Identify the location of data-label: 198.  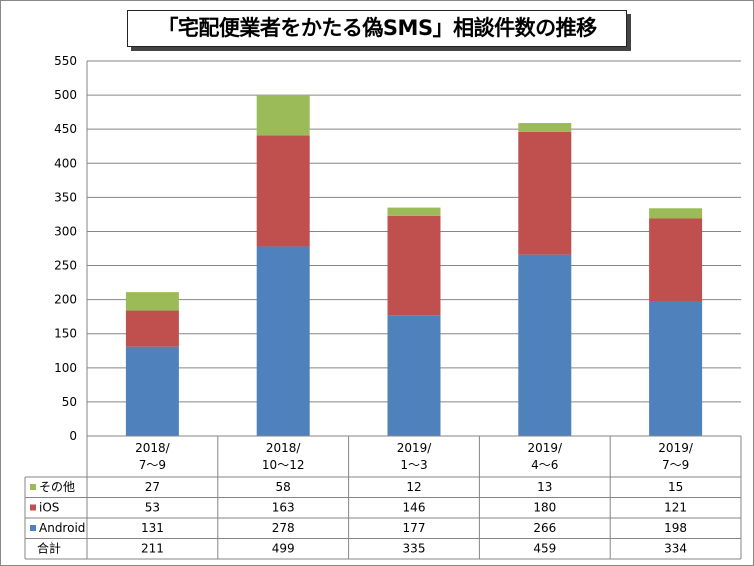
(675, 528).